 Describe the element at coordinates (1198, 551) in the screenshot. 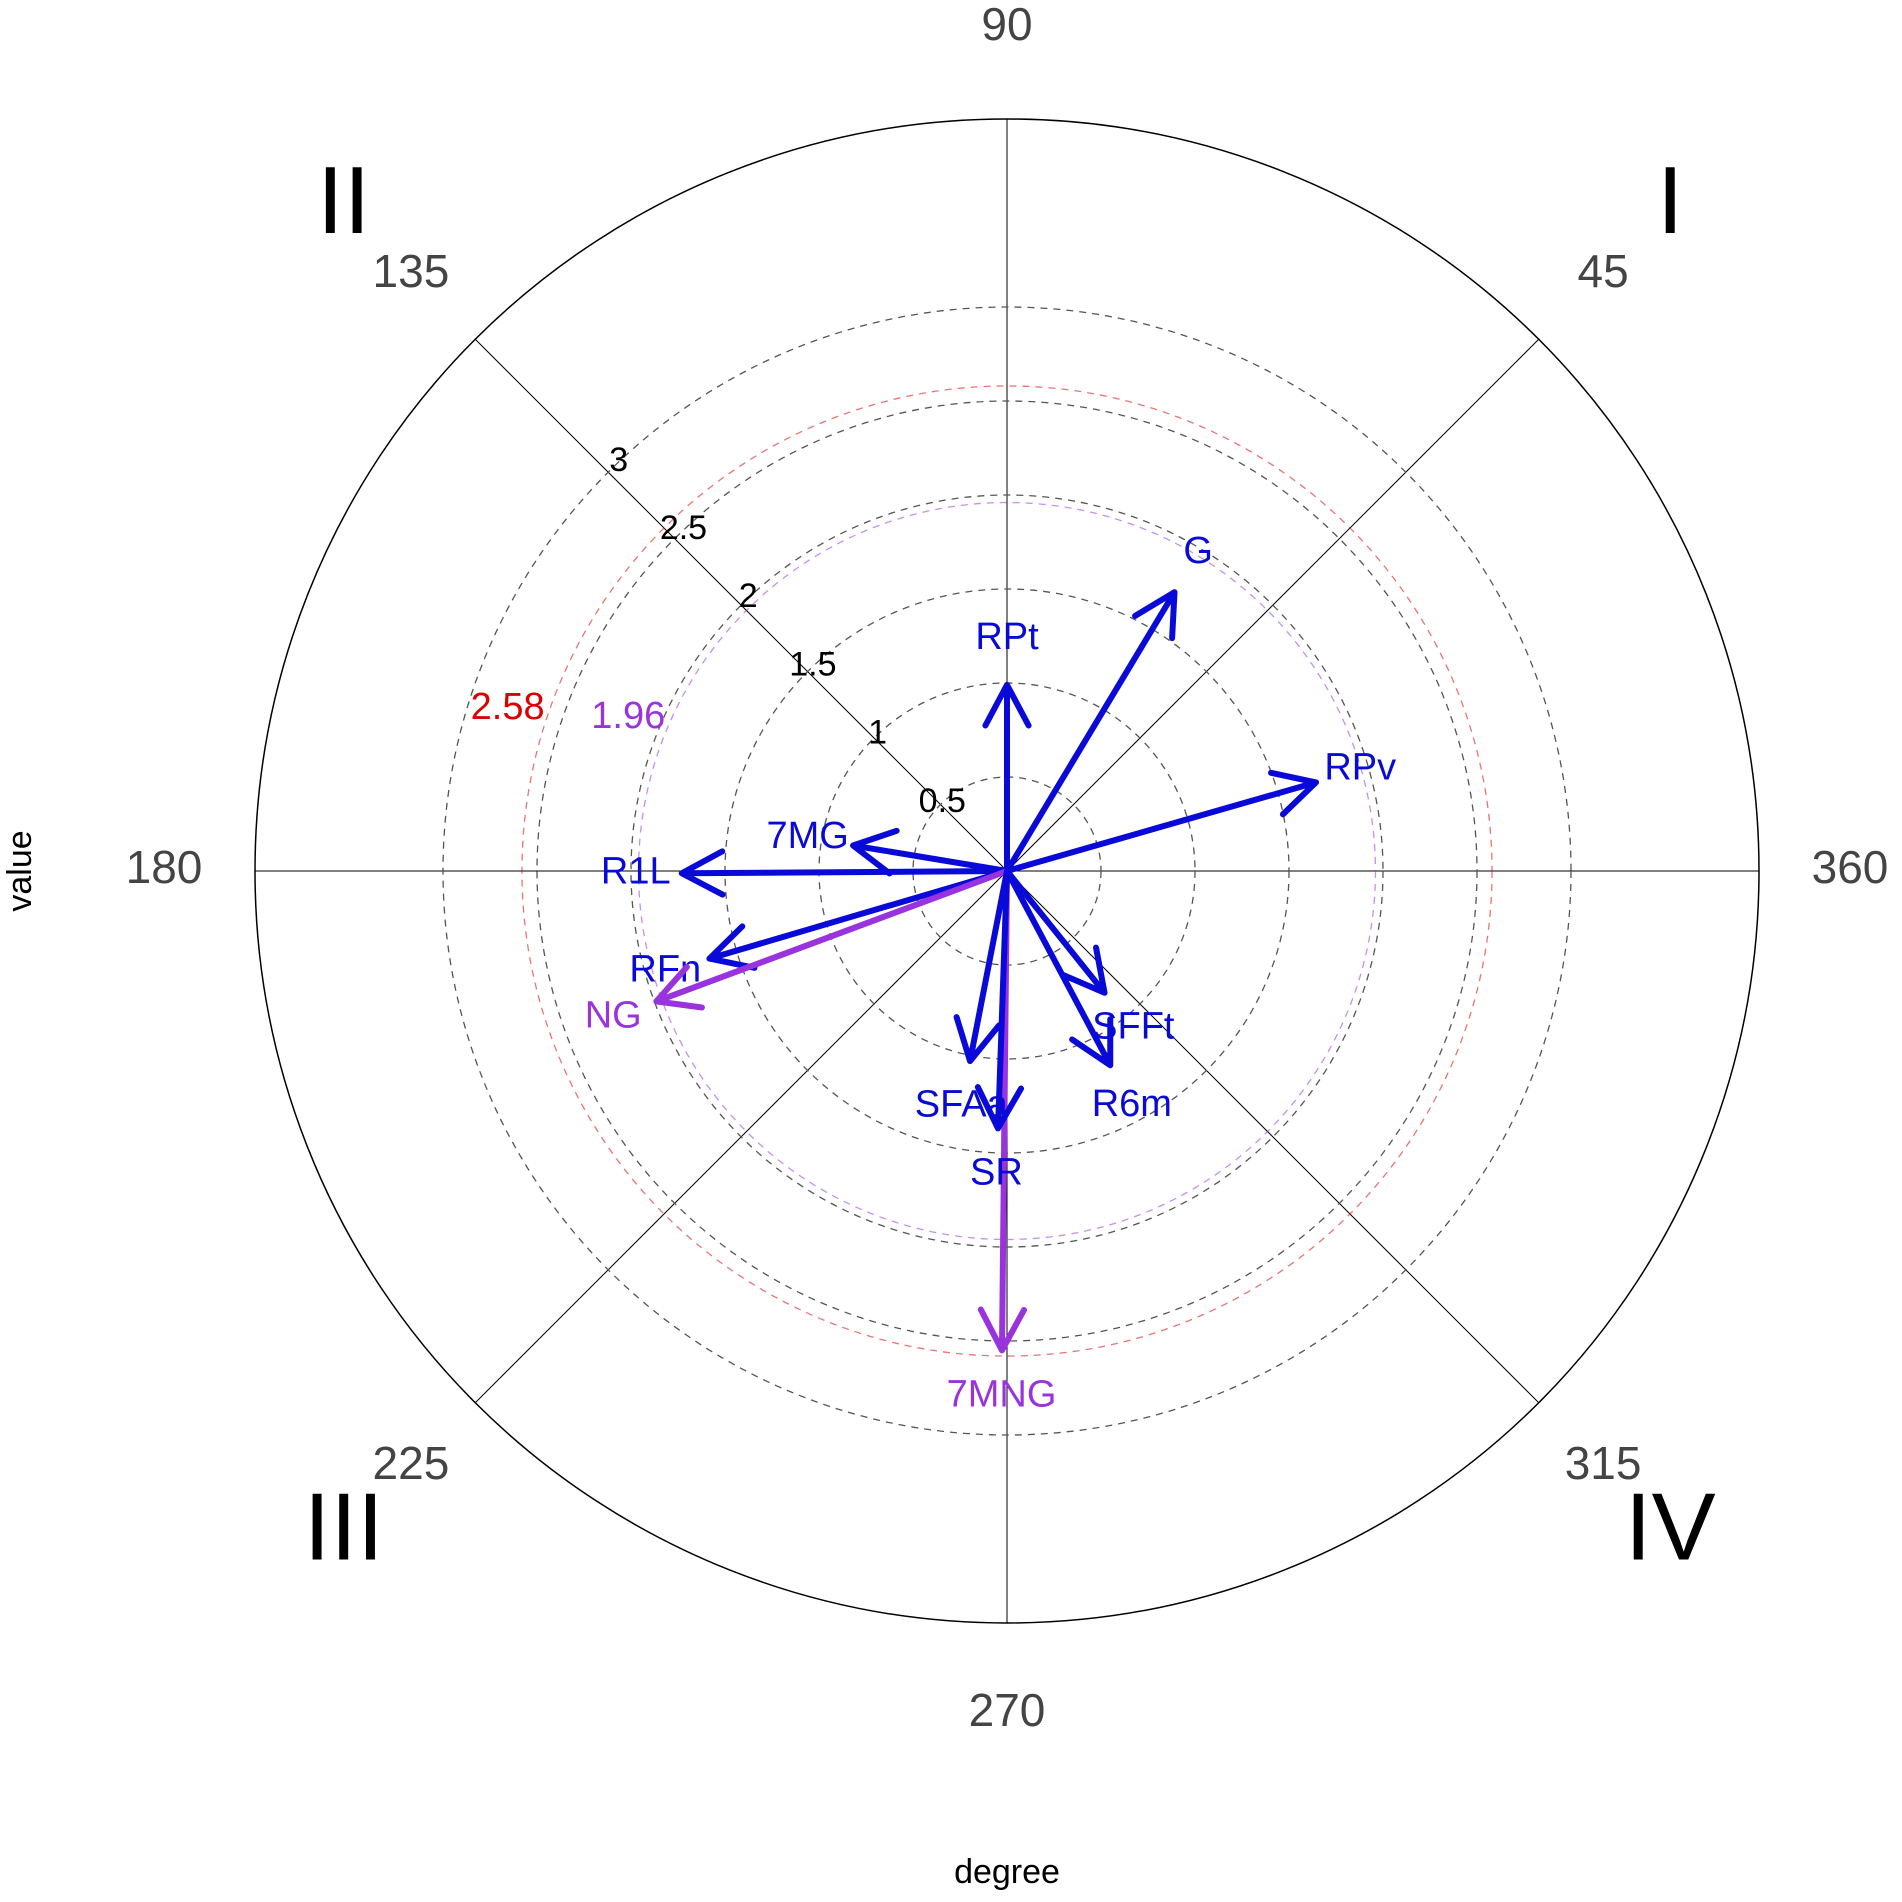

I see `vector-label: G` at that location.